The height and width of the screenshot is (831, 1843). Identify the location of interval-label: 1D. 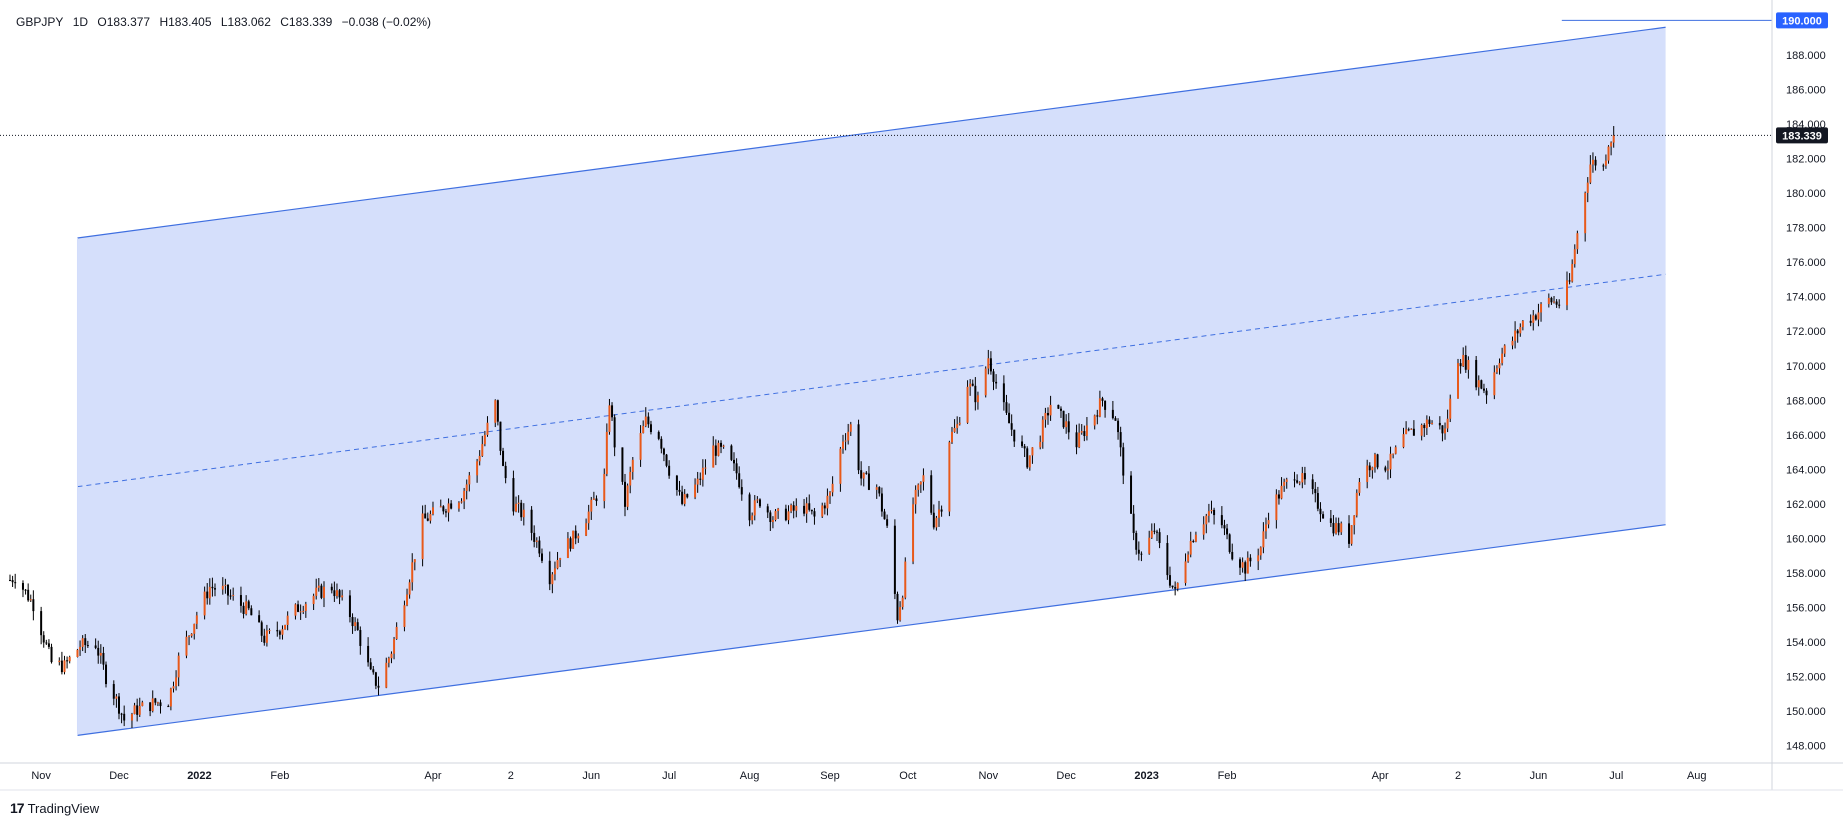
(80, 22).